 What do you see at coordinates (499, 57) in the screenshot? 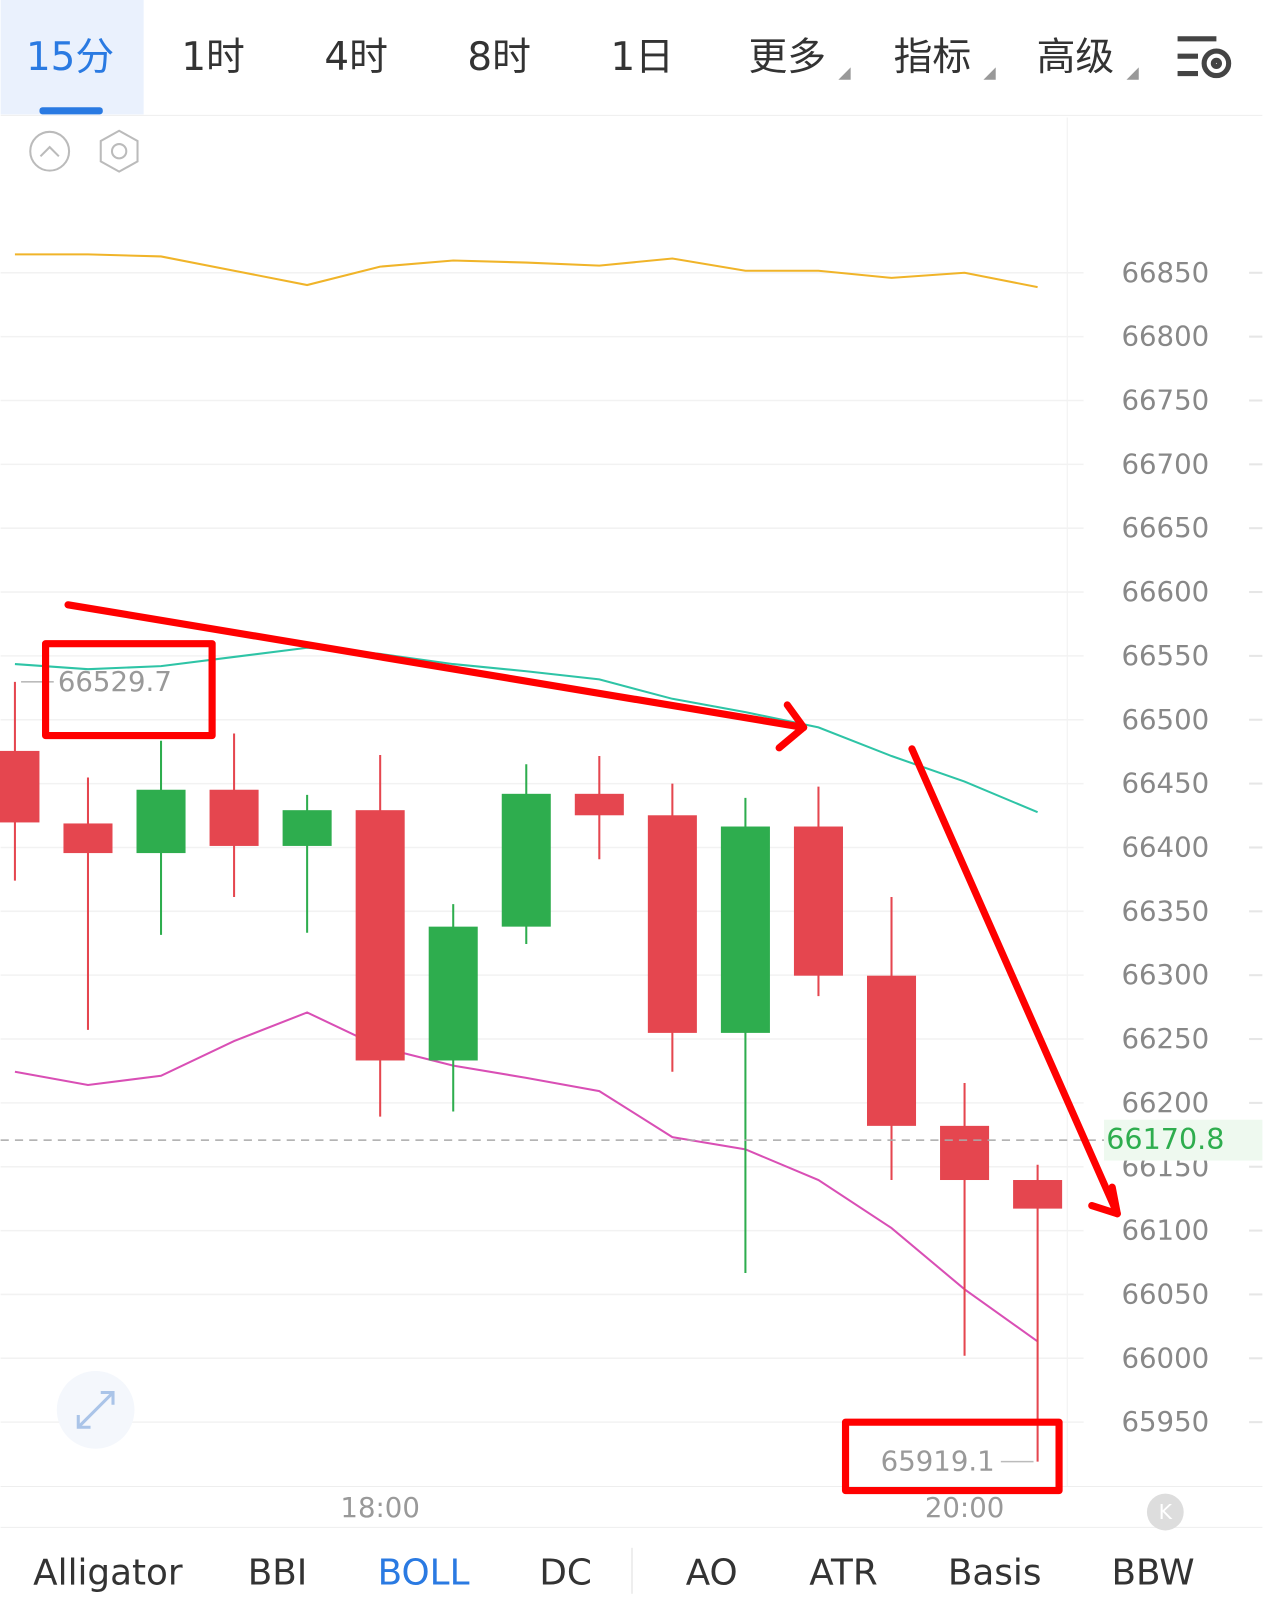
I see `tab: 8时` at bounding box center [499, 57].